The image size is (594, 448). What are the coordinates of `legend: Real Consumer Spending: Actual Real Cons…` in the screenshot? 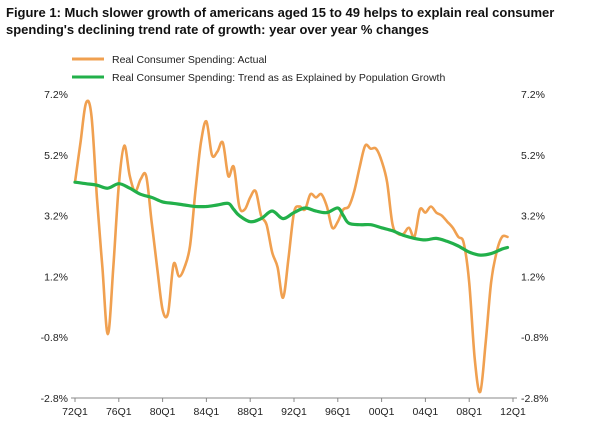 It's located at (258, 69).